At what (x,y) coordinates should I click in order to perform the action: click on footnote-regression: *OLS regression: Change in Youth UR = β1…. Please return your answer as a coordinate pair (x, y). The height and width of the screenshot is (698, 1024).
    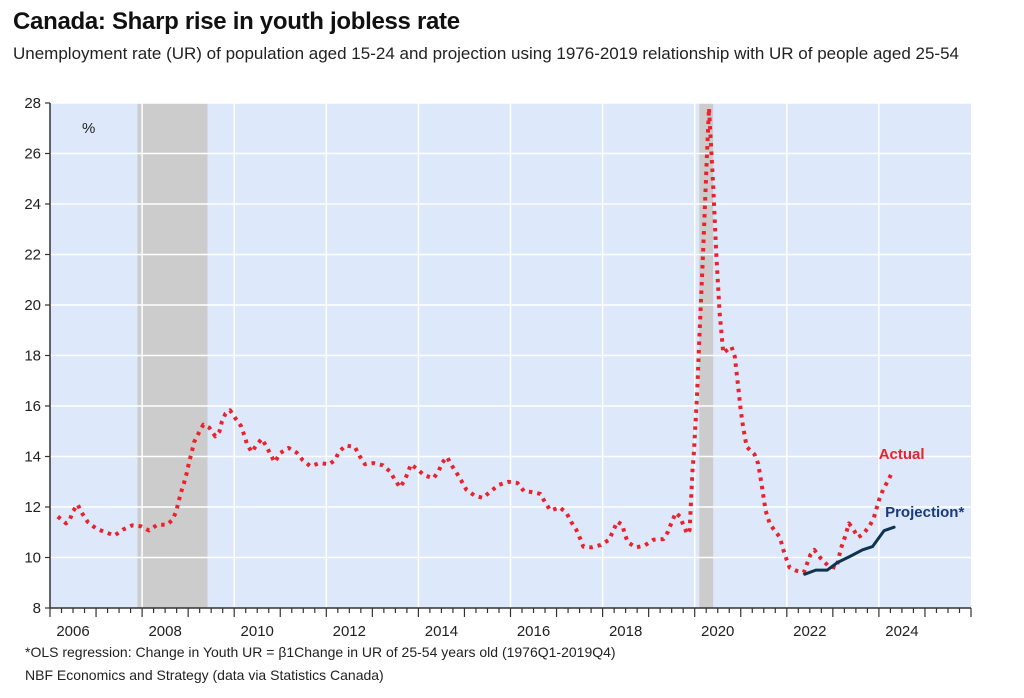
    Looking at the image, I should click on (320, 652).